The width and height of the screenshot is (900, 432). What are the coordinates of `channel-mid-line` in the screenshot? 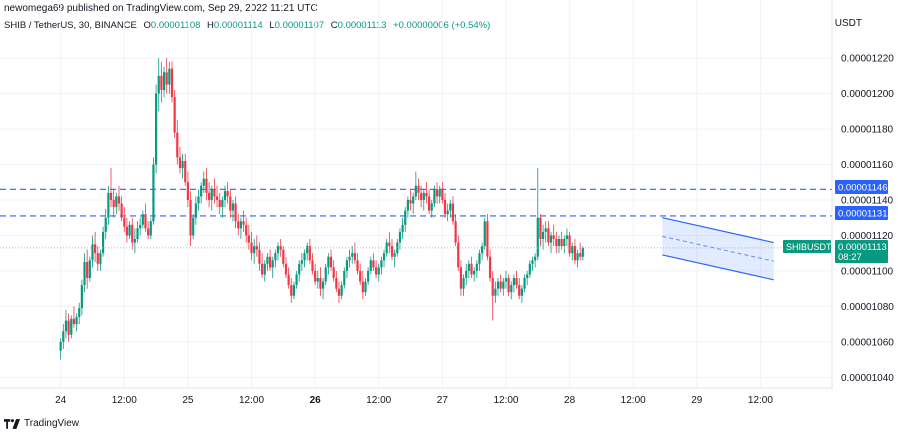 It's located at (718, 248).